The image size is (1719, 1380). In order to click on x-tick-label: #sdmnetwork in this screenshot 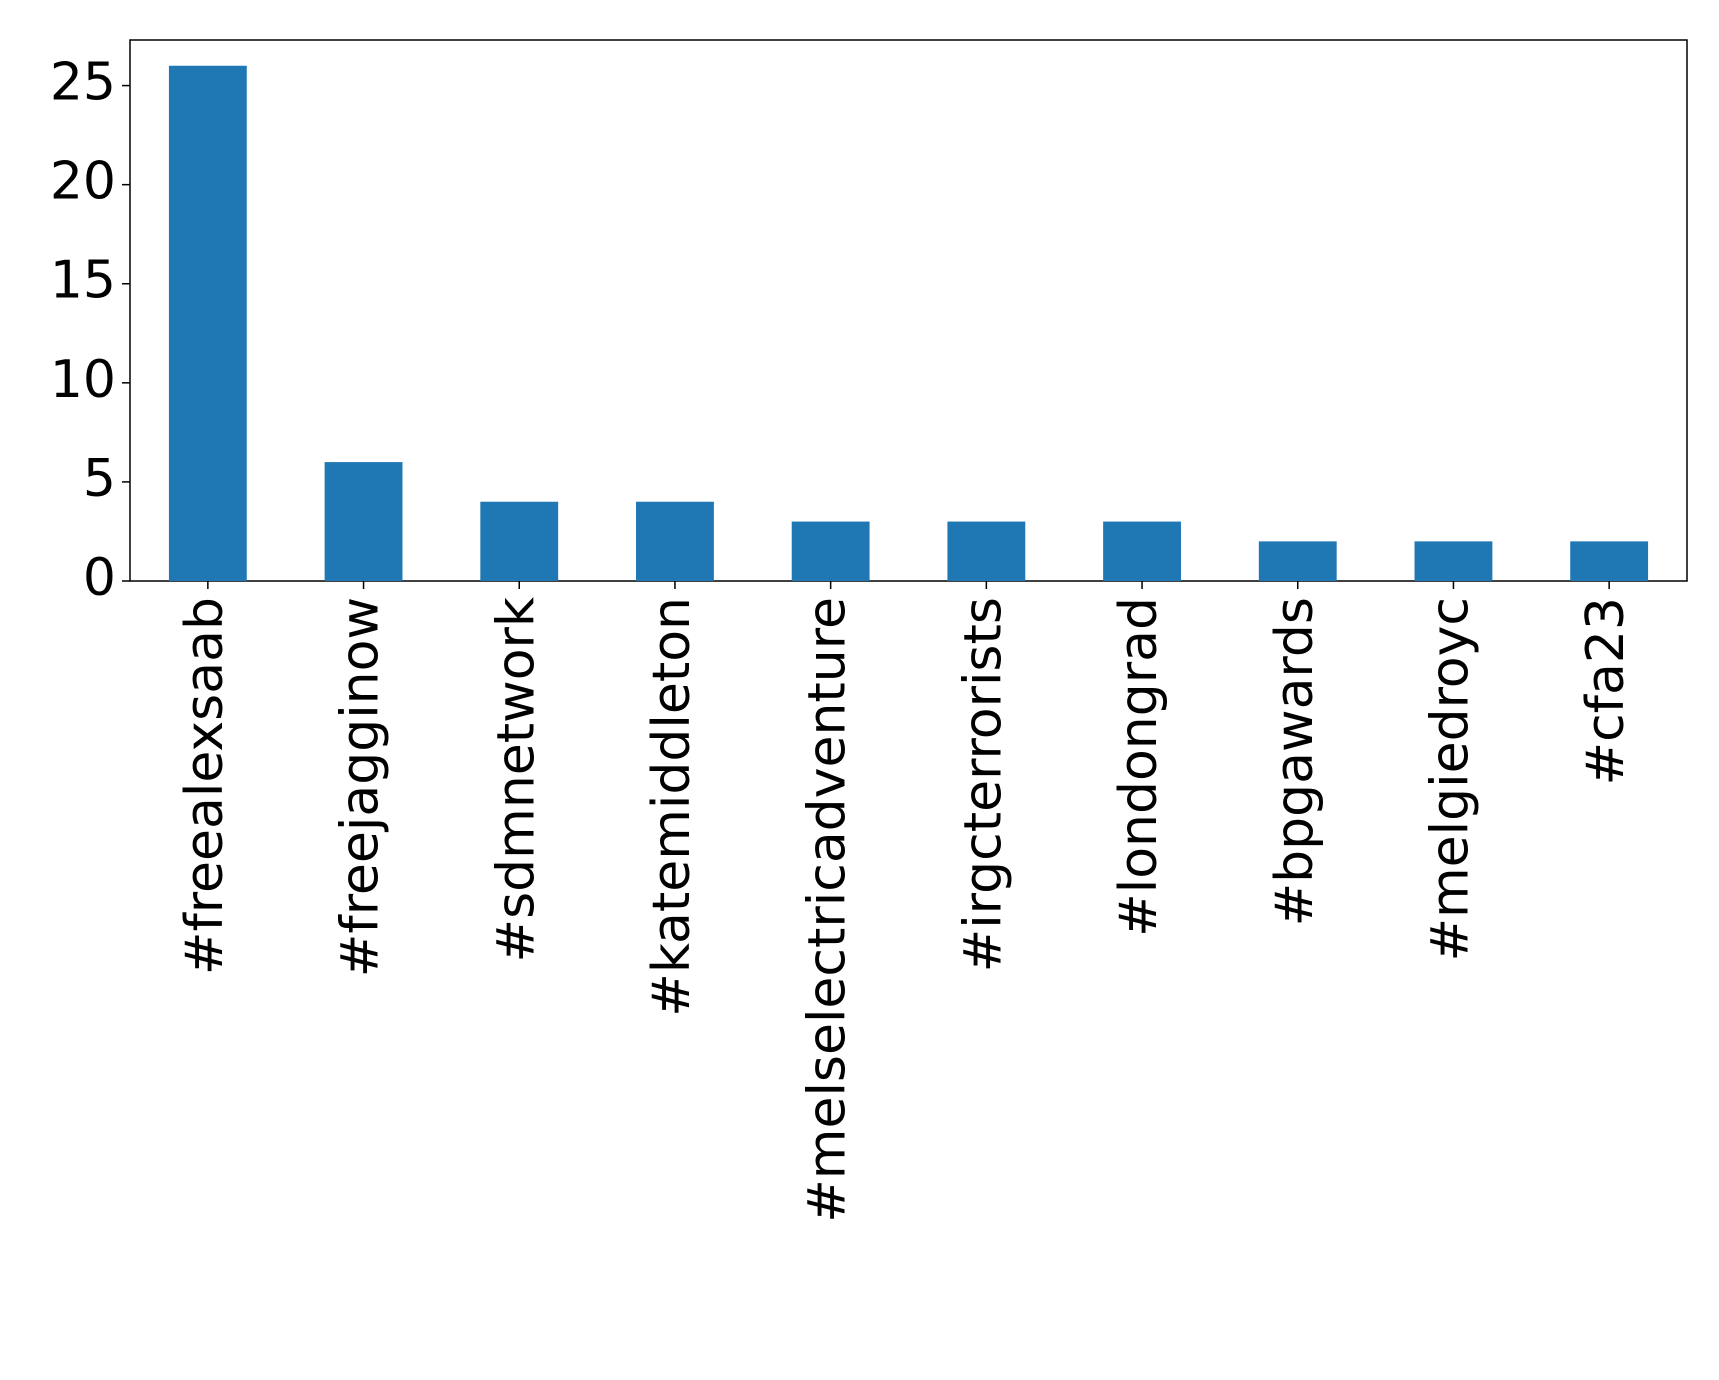, I will do `click(516, 780)`.